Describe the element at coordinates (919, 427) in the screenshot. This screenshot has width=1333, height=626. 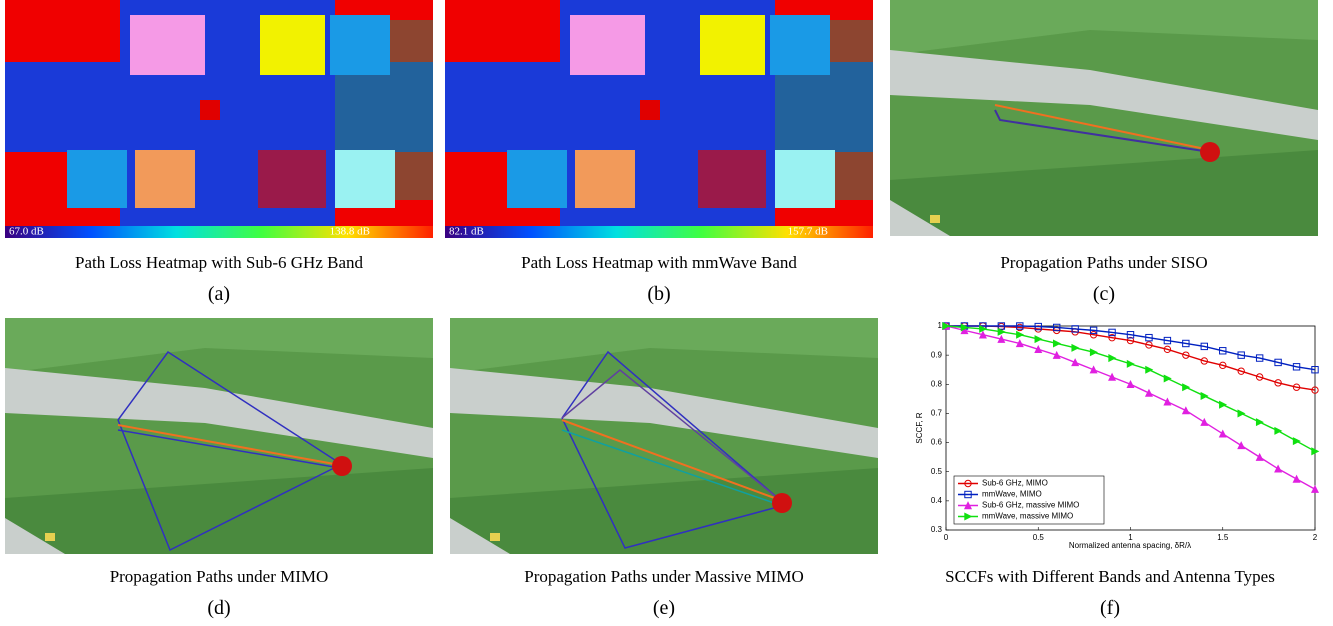
I see `y-axis-label: SCCF, R` at that location.